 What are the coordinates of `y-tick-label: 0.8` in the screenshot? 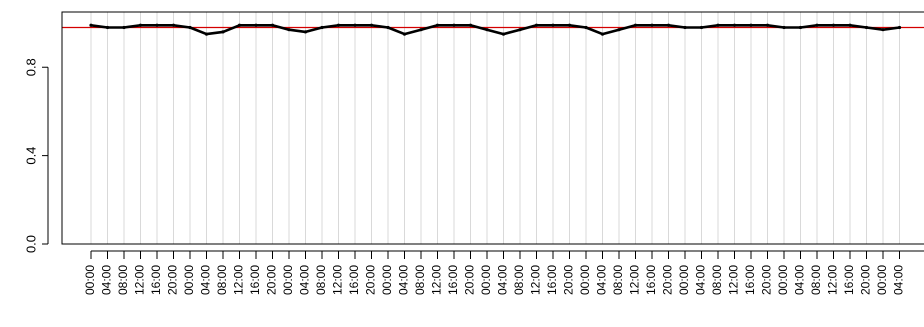 It's located at (30, 67).